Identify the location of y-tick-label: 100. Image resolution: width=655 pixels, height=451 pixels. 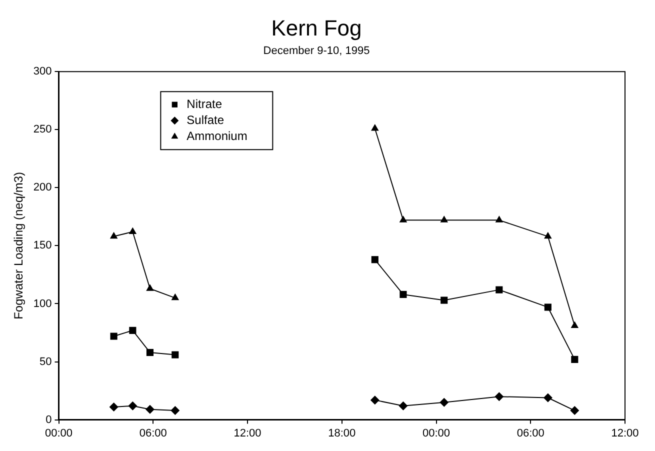
(42, 304).